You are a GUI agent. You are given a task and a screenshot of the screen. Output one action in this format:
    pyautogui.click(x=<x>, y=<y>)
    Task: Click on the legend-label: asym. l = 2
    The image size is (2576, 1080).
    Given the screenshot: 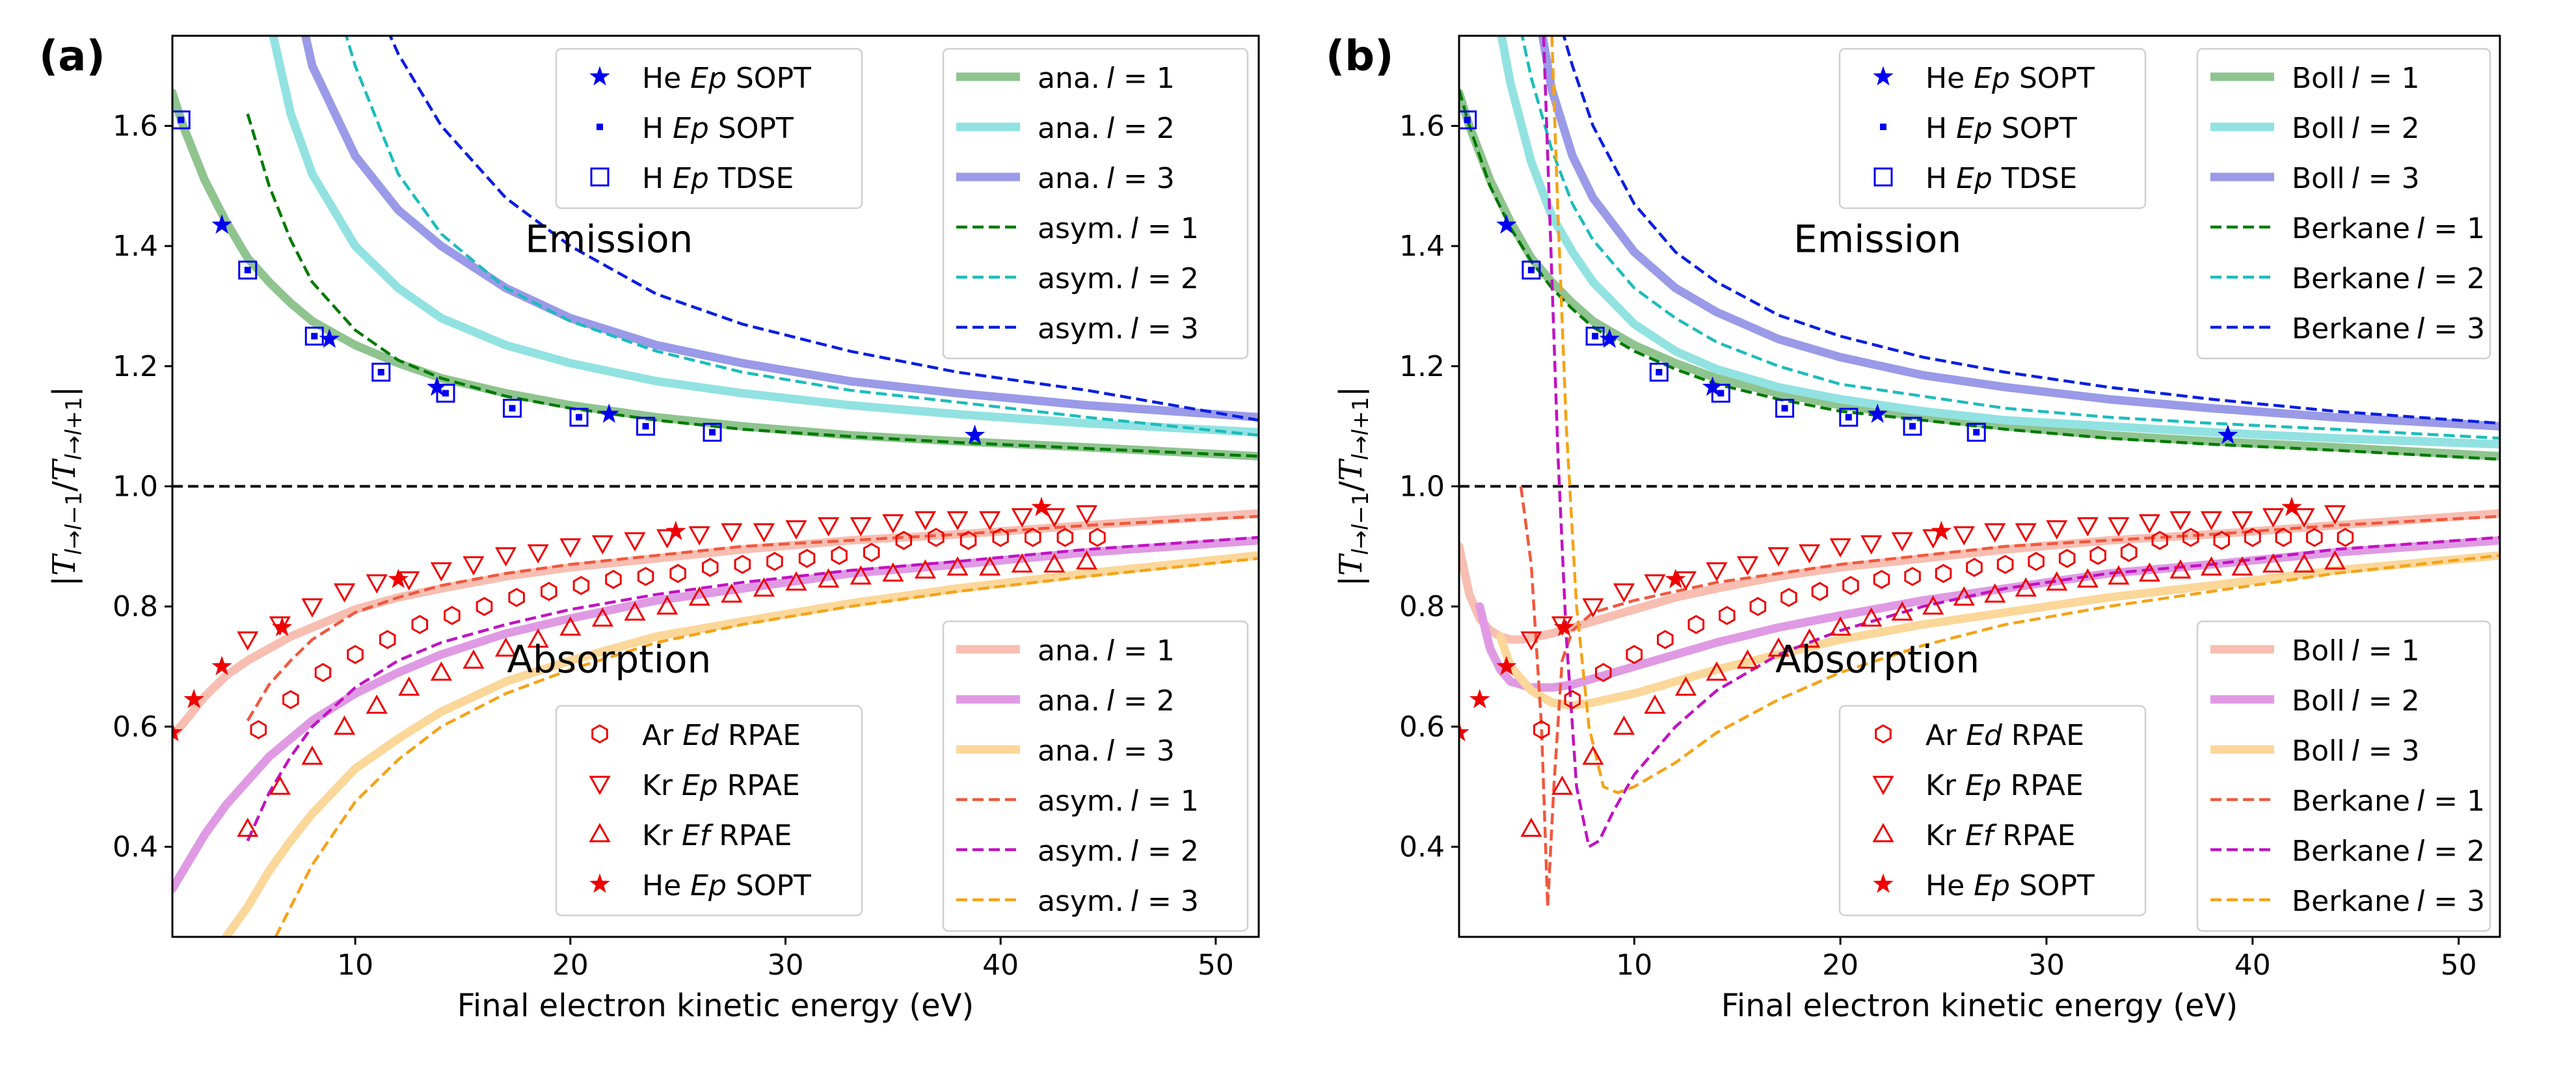 What is the action you would take?
    pyautogui.click(x=1118, y=851)
    